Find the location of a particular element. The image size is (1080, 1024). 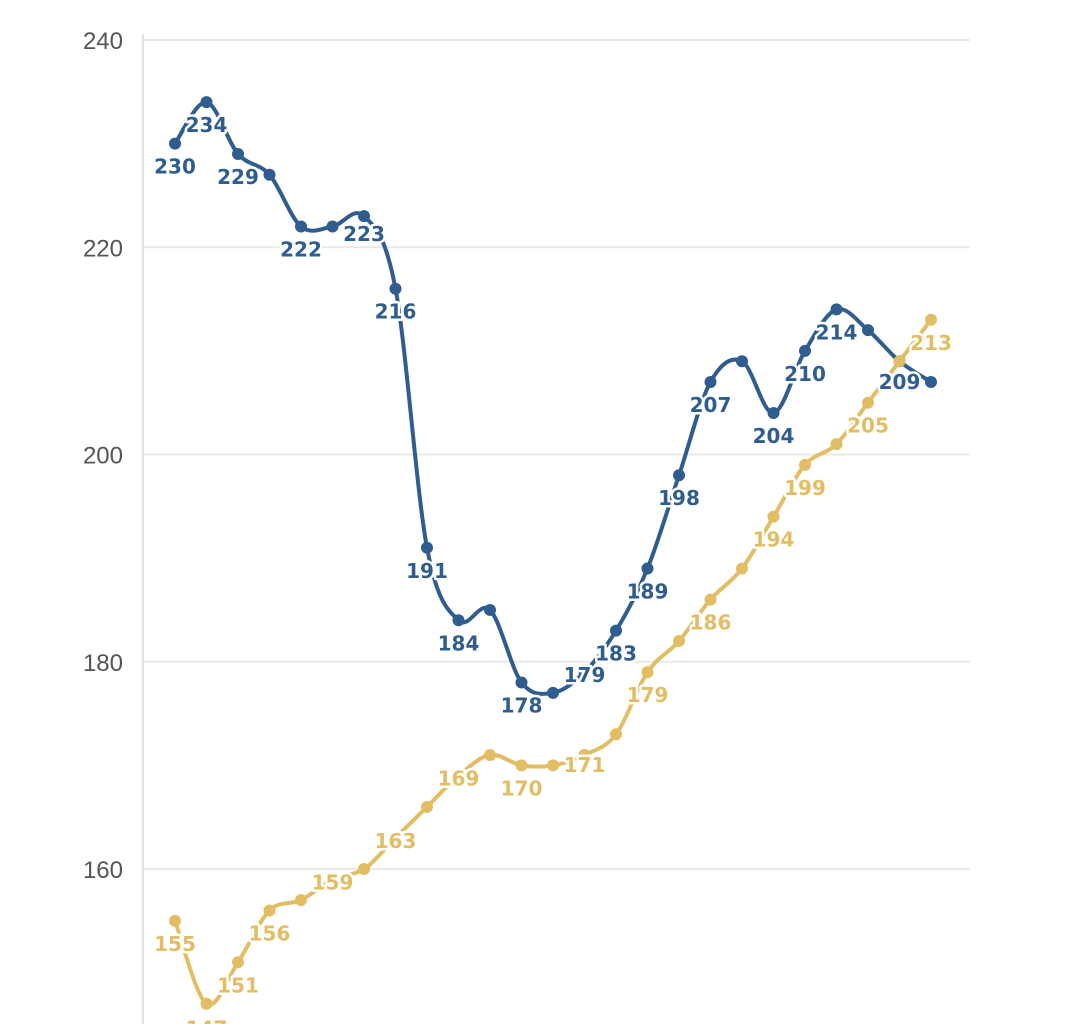

data-label: 189 is located at coordinates (648, 591).